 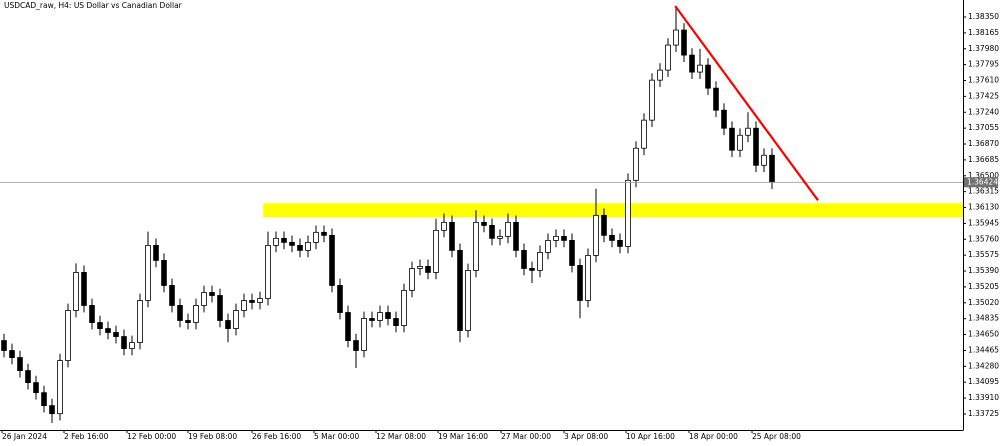 I want to click on y-tick-label: 1.34095, so click(x=983, y=381).